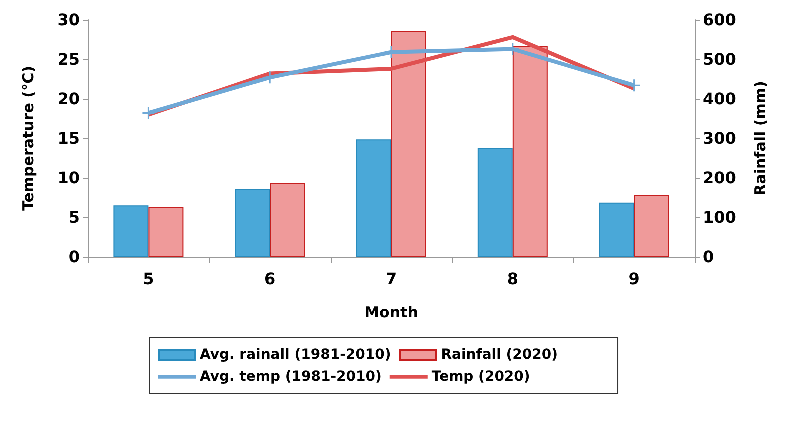  What do you see at coordinates (296, 355) in the screenshot?
I see `legend-label: Avg. rainall (1981-2010)` at bounding box center [296, 355].